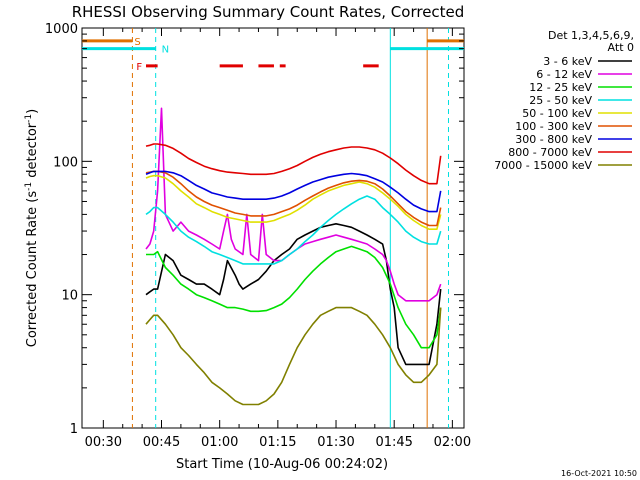 This screenshot has width=640, height=480. I want to click on y-axis-label-sup2: -1, so click(29, 118).